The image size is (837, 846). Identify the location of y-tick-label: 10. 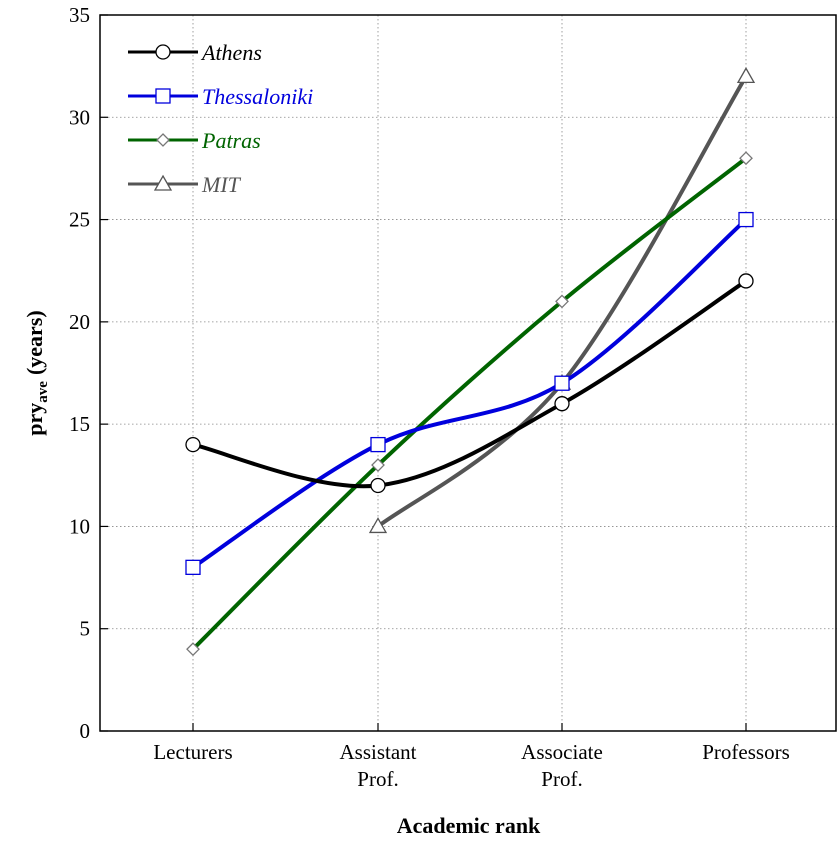
(79, 526).